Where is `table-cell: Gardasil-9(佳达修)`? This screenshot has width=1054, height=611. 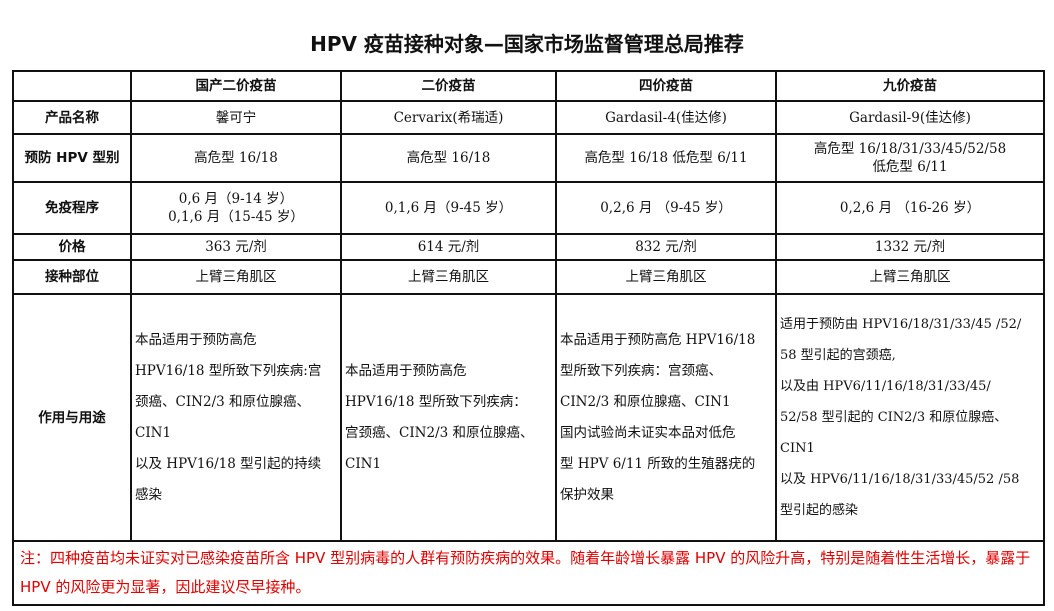 table-cell: Gardasil-9(佳达修) is located at coordinates (910, 117).